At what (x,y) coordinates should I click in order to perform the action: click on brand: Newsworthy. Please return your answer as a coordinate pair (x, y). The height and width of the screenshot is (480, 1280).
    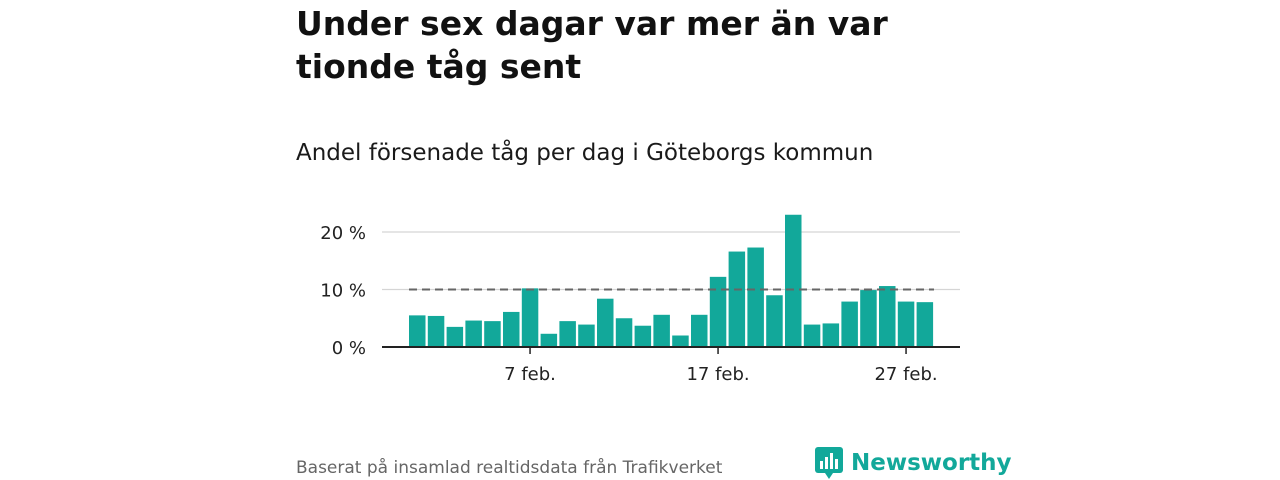
    Looking at the image, I should click on (913, 463).